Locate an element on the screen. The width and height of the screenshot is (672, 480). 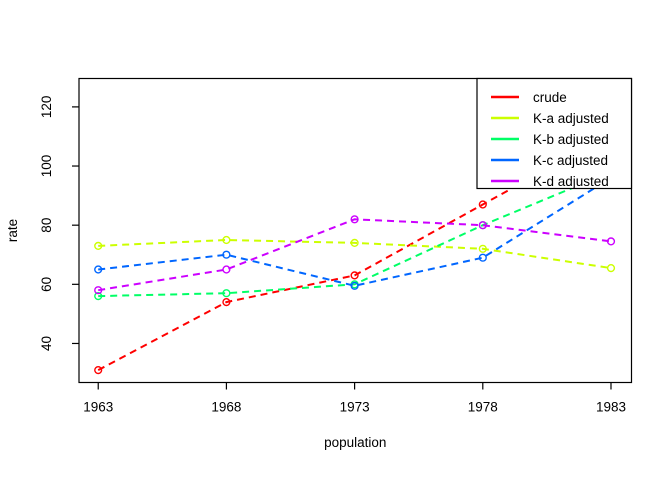
data-point-k-d-adjusted-1973 is located at coordinates (354, 219).